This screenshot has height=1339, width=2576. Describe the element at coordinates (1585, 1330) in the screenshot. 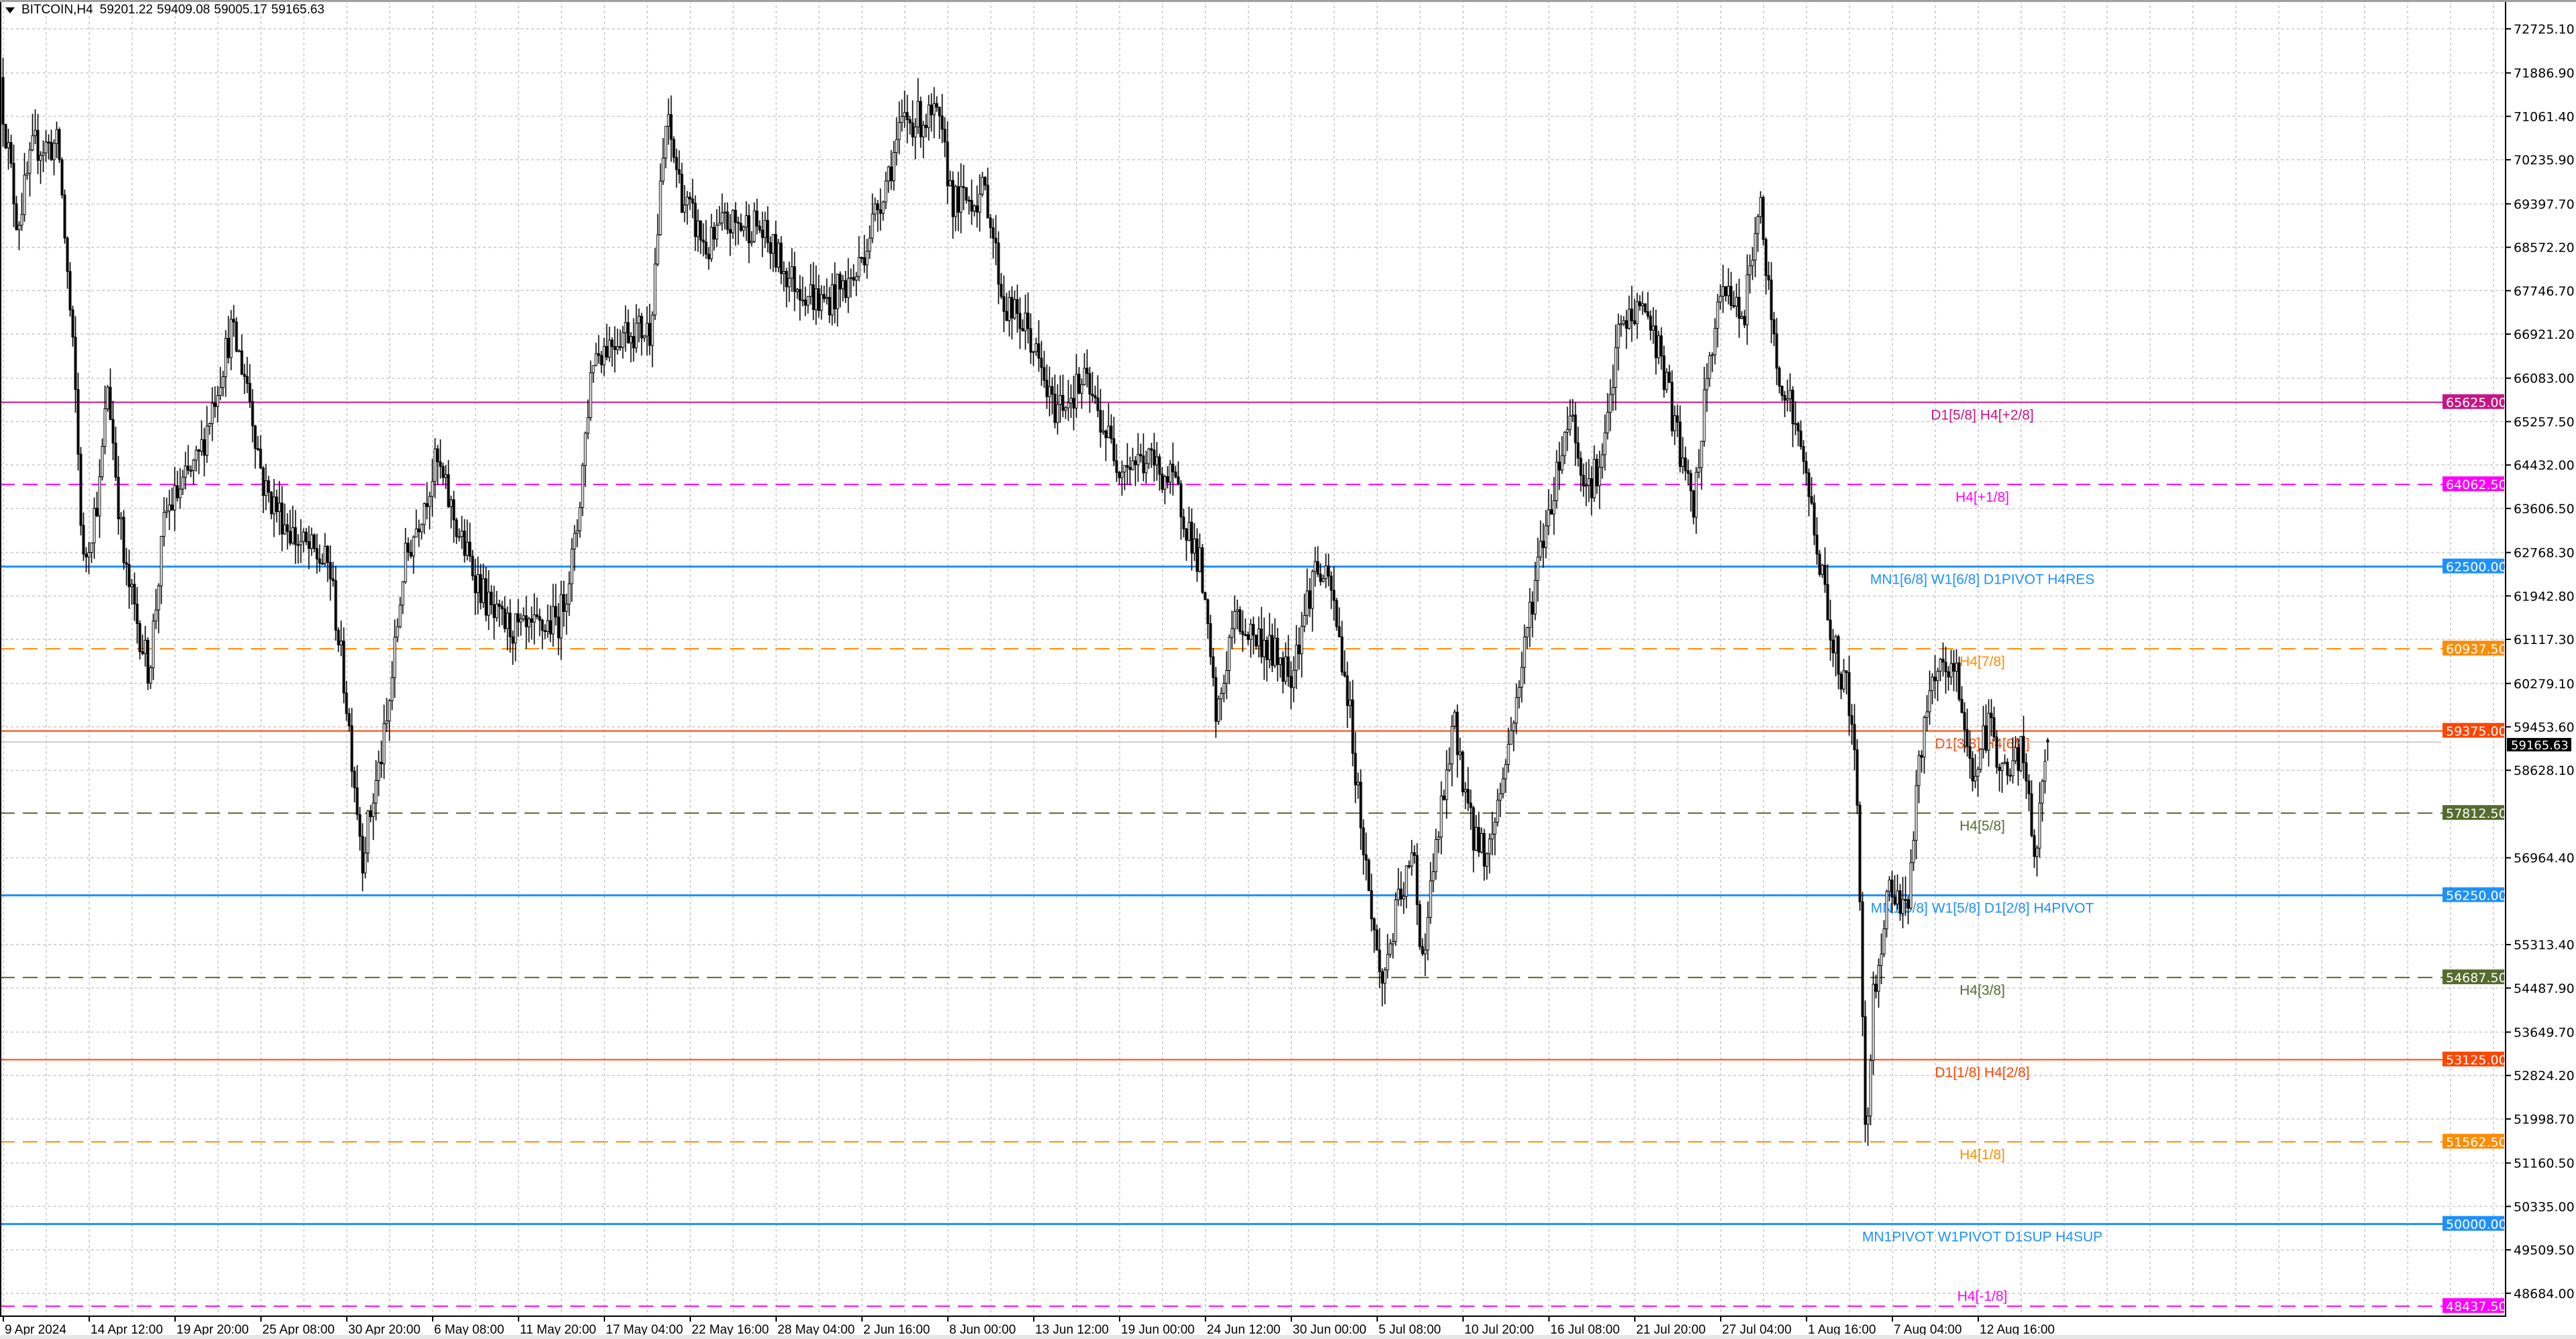

I see `time-axis-label: 16 Jul 08:00` at that location.